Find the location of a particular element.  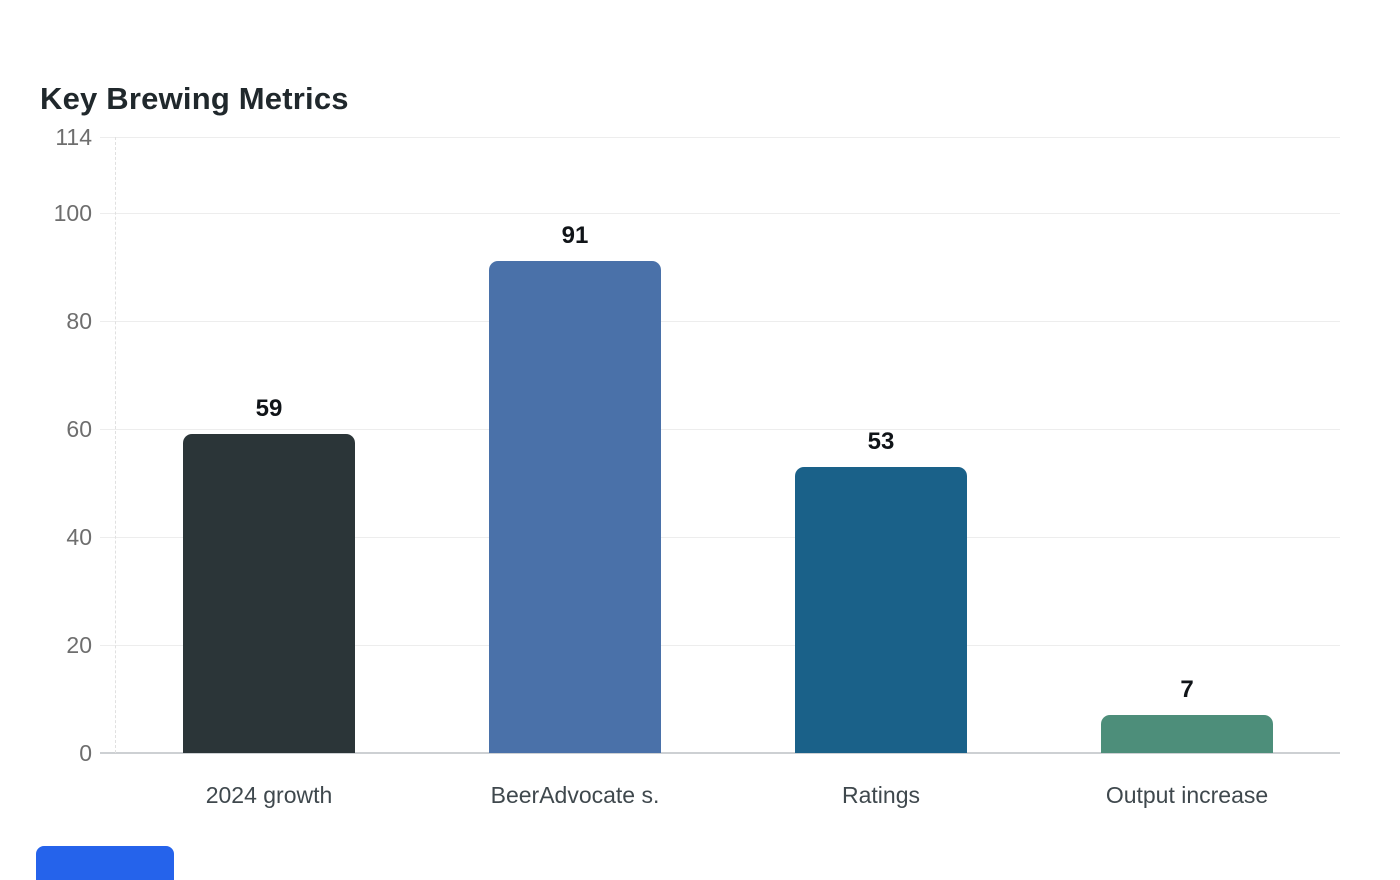

y-tick-label-40: 40 is located at coordinates (79, 536).